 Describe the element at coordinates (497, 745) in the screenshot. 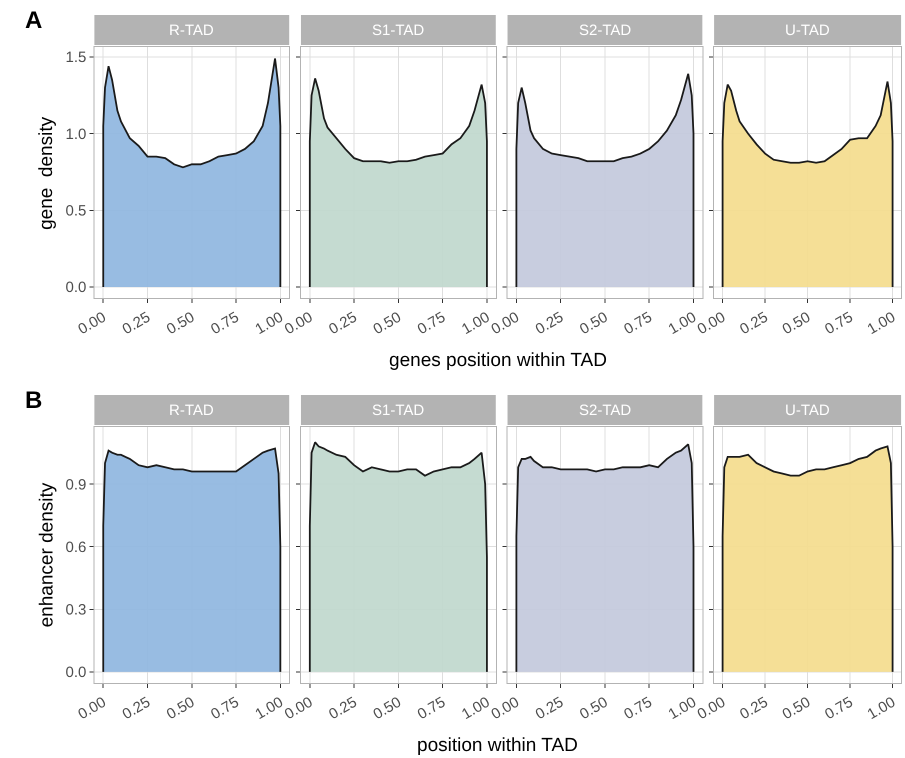

I see `x-axis-title: position within TAD` at that location.